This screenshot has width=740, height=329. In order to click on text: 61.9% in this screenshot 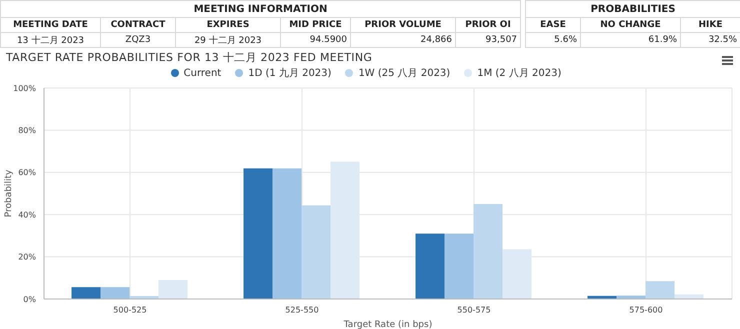, I will do `click(630, 40)`.